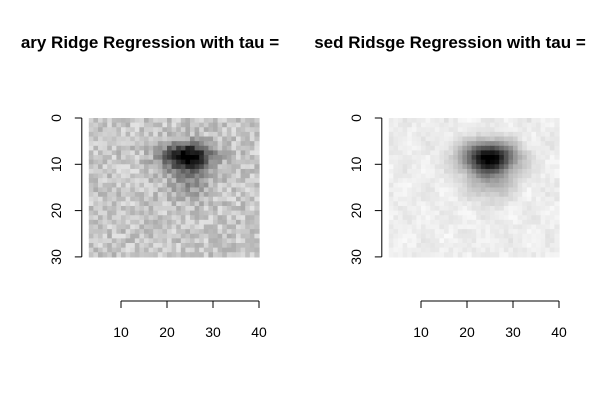 This screenshot has height=405, width=600. Describe the element at coordinates (56, 257) in the screenshot. I see `y-tick-label: 30` at that location.